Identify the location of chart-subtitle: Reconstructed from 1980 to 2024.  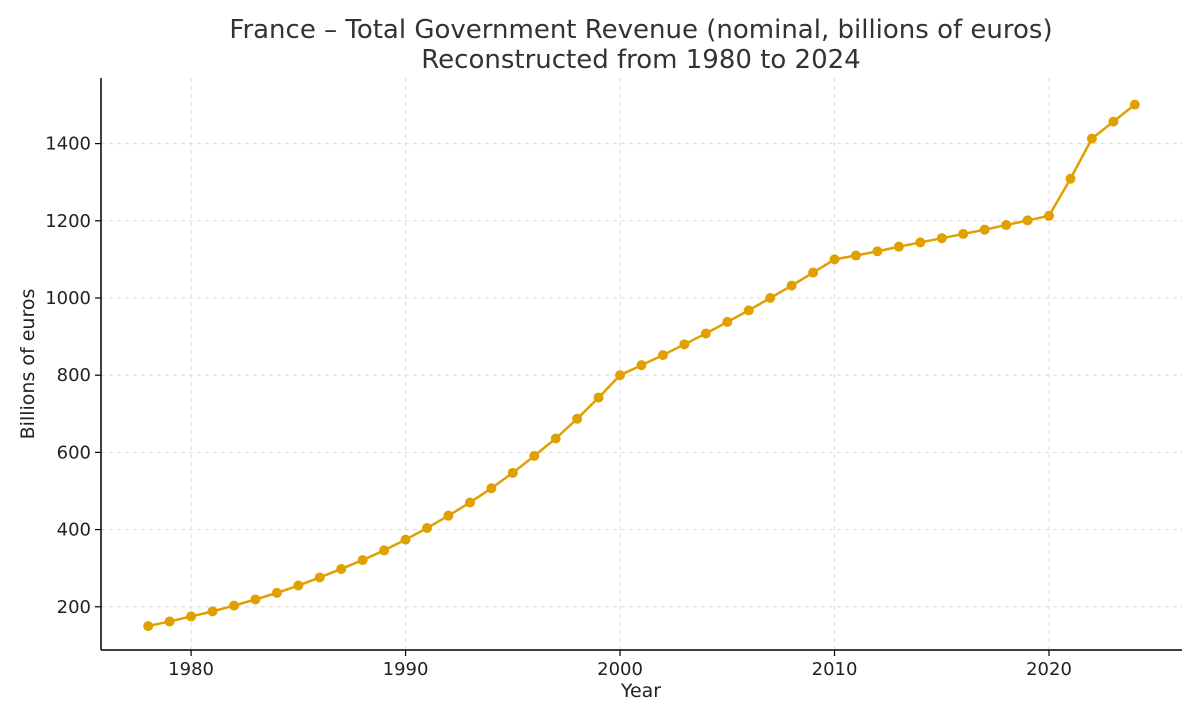
(640, 60).